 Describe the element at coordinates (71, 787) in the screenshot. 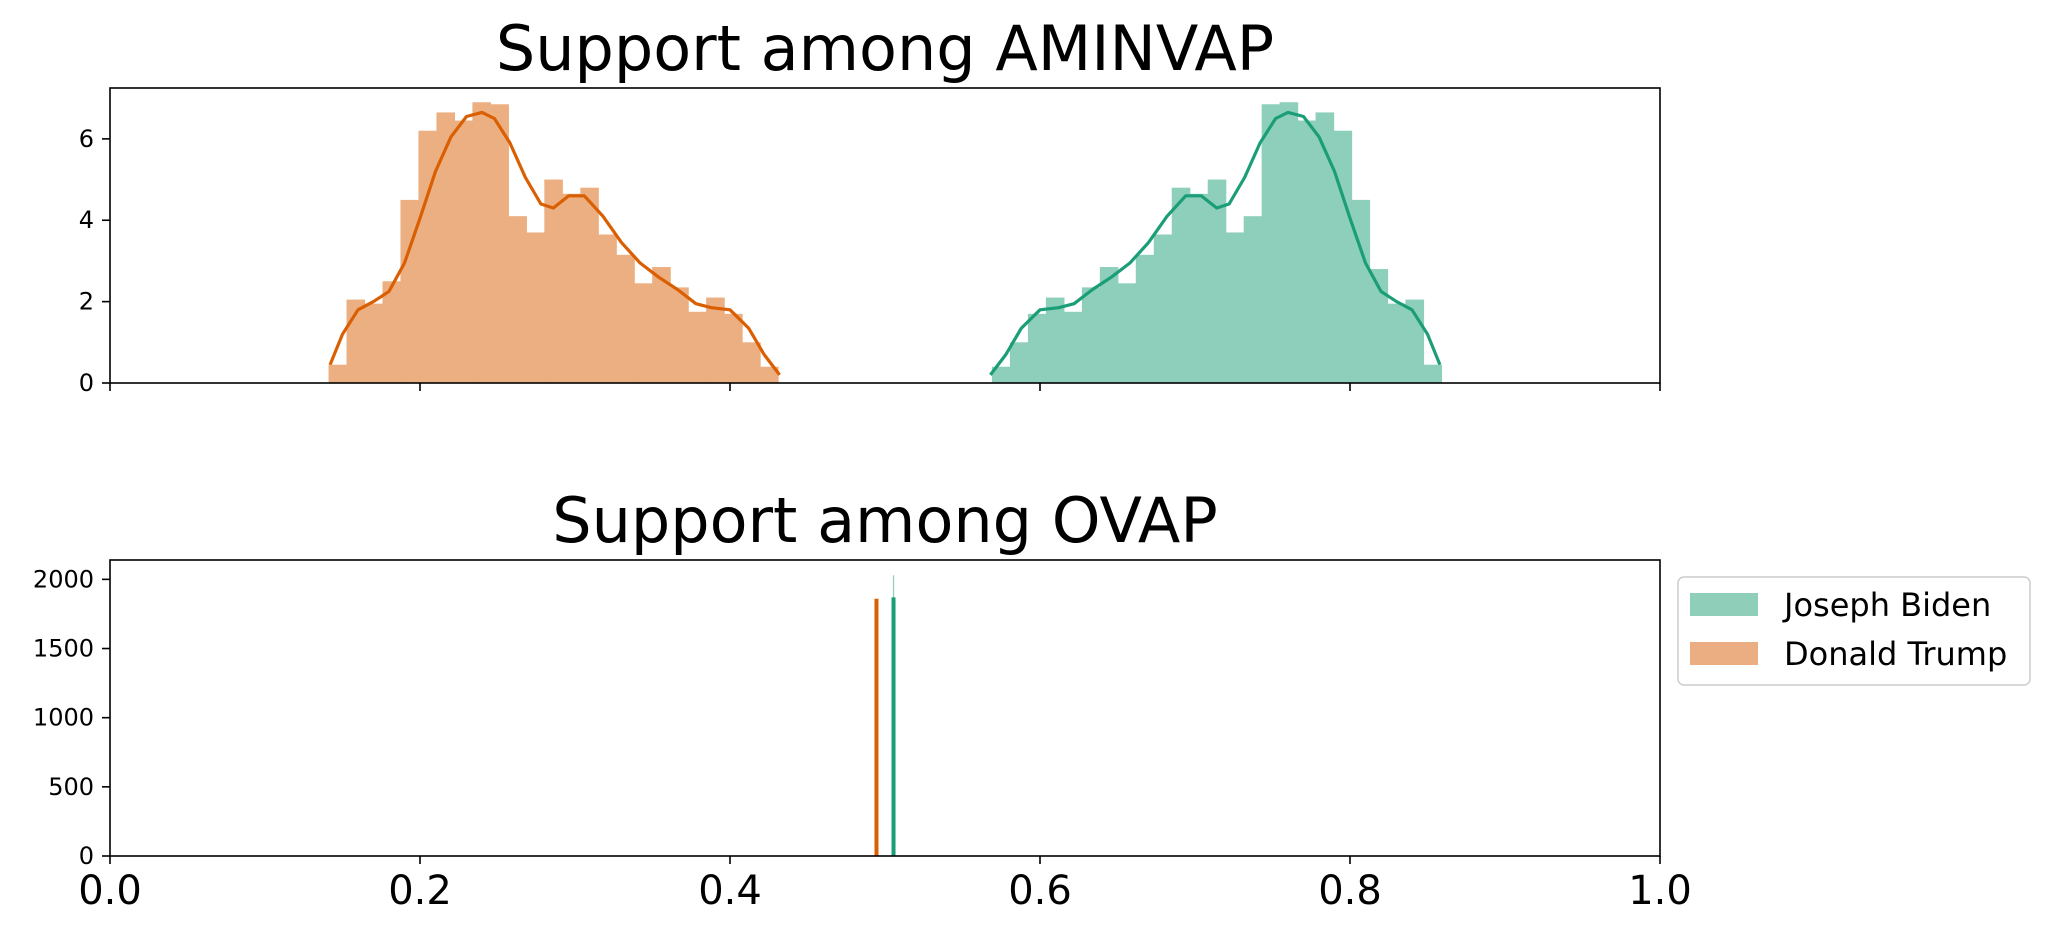

I see `y-tick-label-500: 500` at that location.